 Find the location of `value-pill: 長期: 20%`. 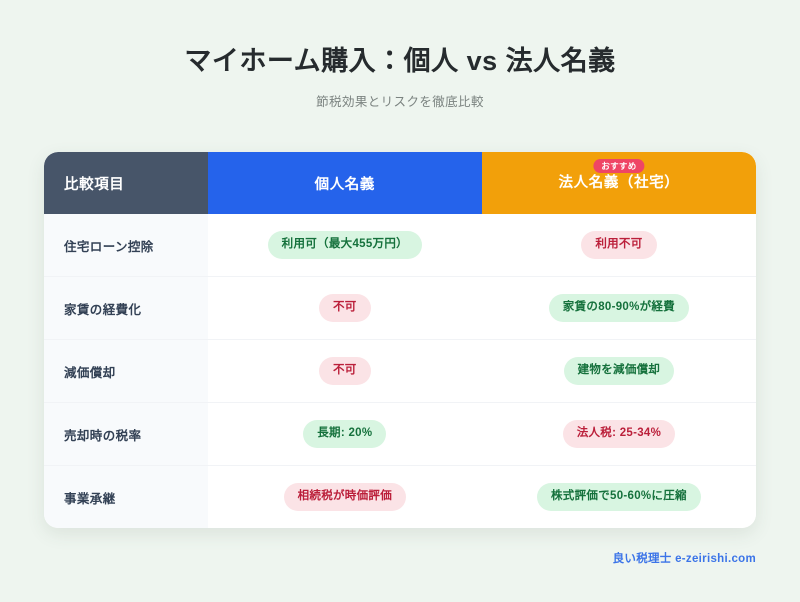

value-pill: 長期: 20% is located at coordinates (345, 434).